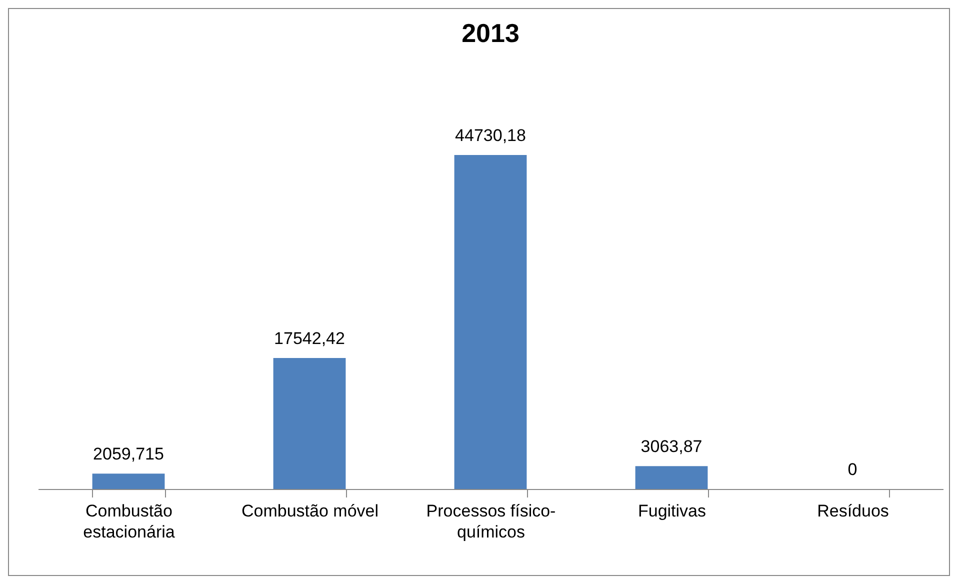 This screenshot has width=956, height=583. What do you see at coordinates (310, 511) in the screenshot?
I see `x-tick-label: Combustão móvel` at bounding box center [310, 511].